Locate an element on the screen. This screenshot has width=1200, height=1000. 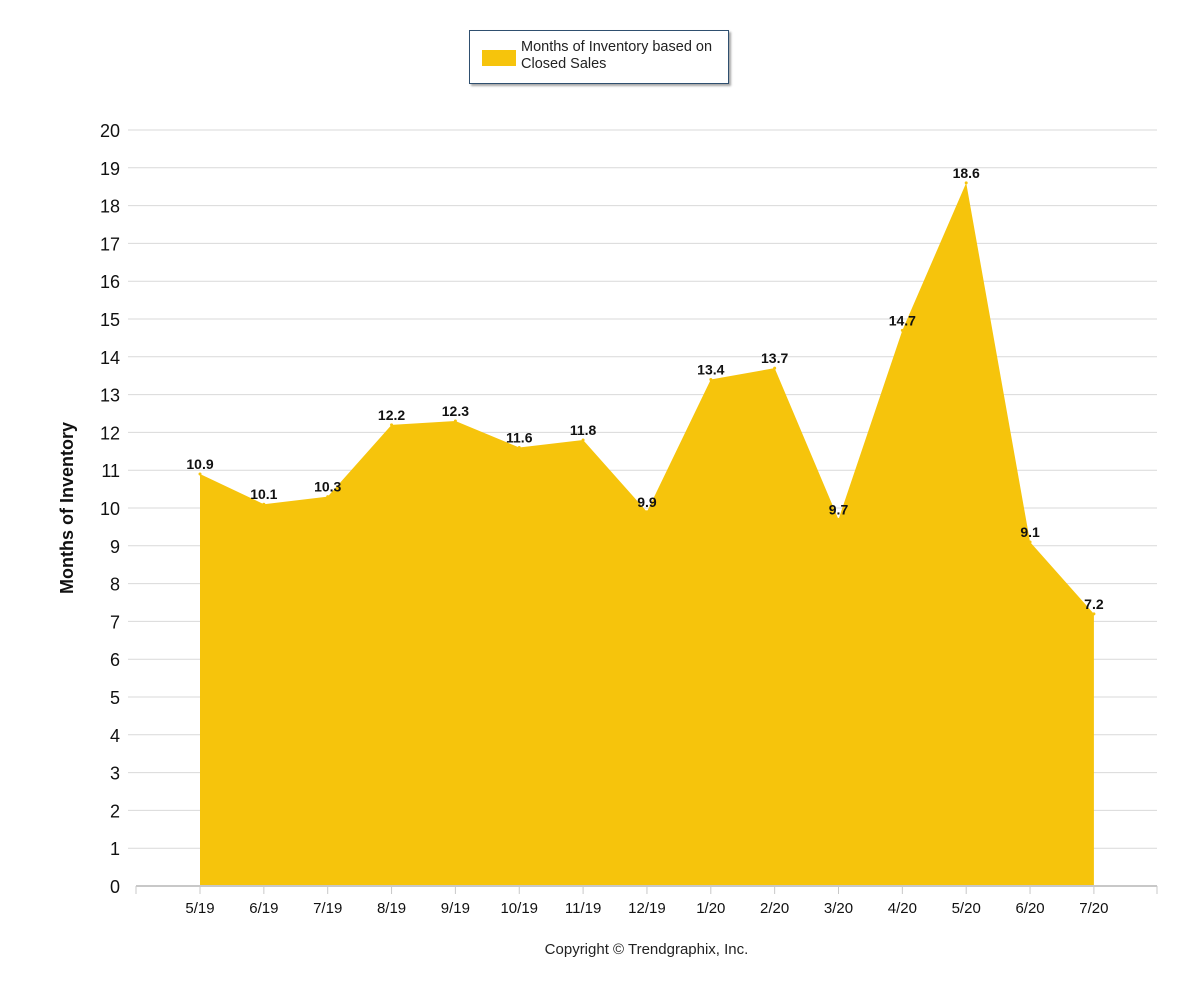
y-tick-label: 2 is located at coordinates (115, 811).